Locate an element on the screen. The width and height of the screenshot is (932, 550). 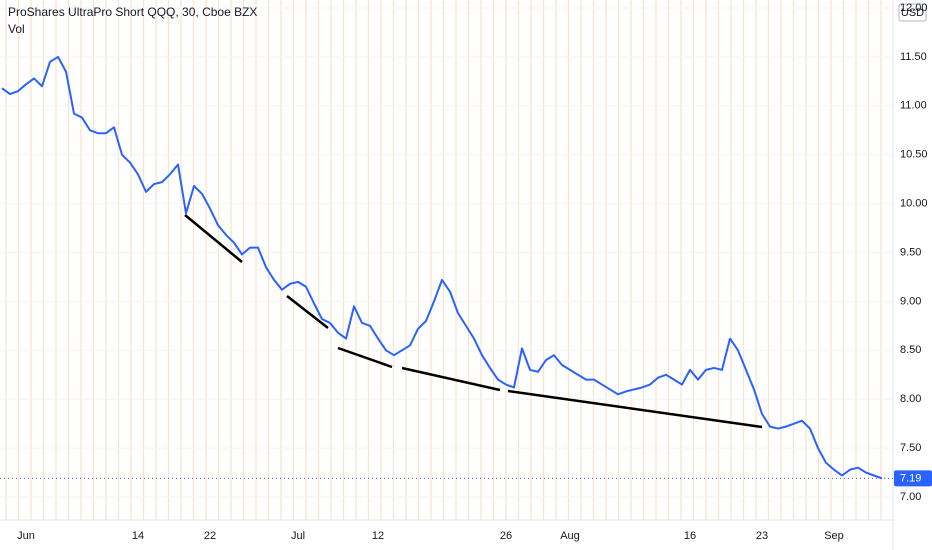
y-tick-label: 10.50 is located at coordinates (914, 155).